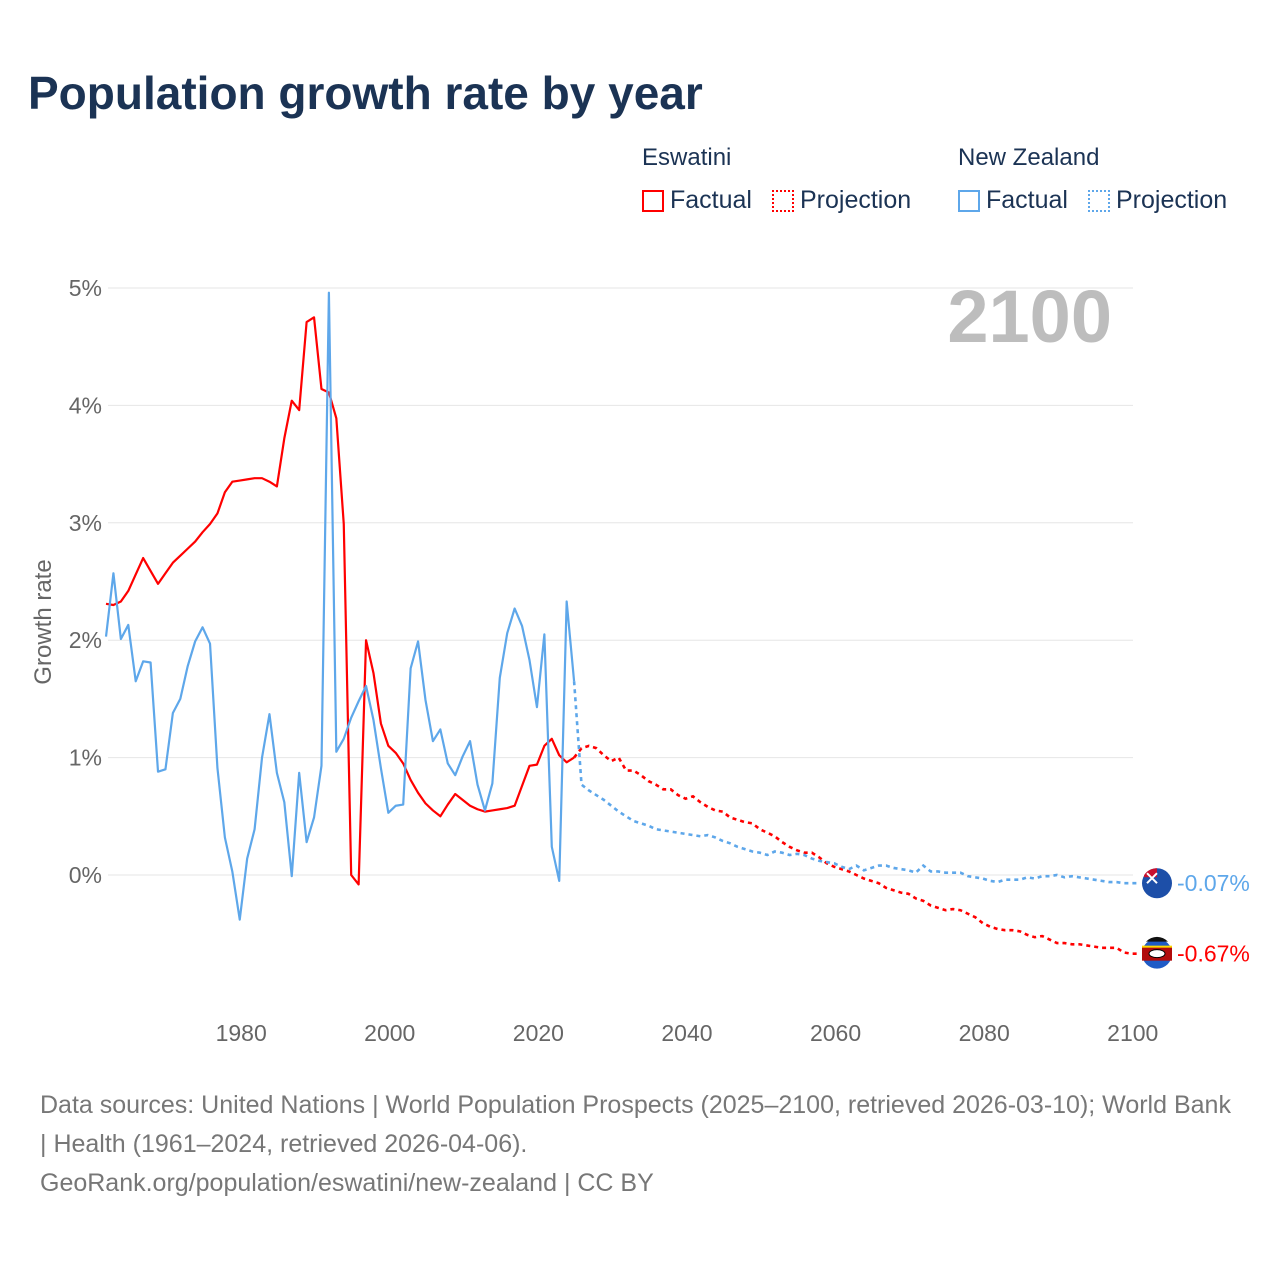 Image resolution: width=1280 pixels, height=1280 pixels. What do you see at coordinates (85, 581) in the screenshot?
I see `y-axis-ticks: 0% 1% 2% 3% 4% 5%` at bounding box center [85, 581].